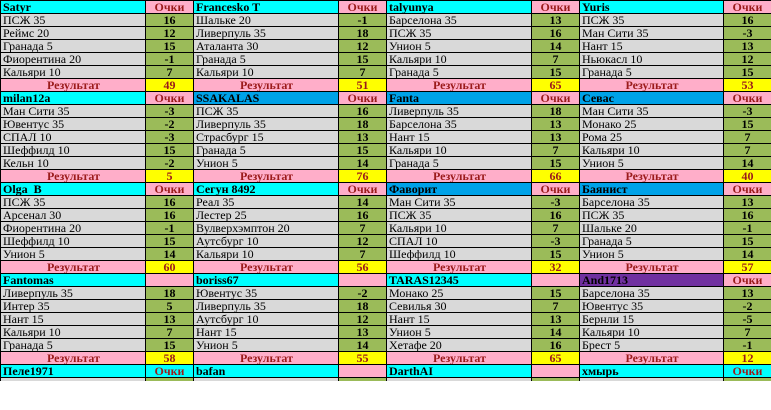  Describe the element at coordinates (266, 137) in the screenshot. I see `team-pick-cell: Страсбург 15` at that location.